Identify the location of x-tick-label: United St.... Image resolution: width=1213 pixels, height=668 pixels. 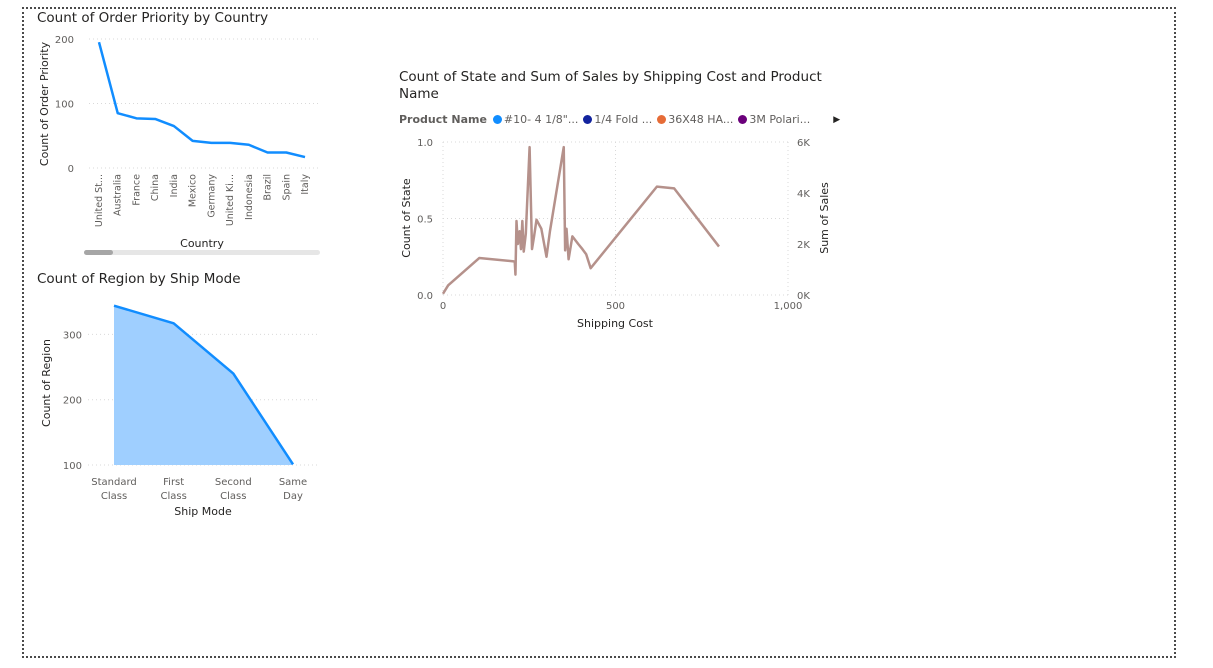
(99, 200).